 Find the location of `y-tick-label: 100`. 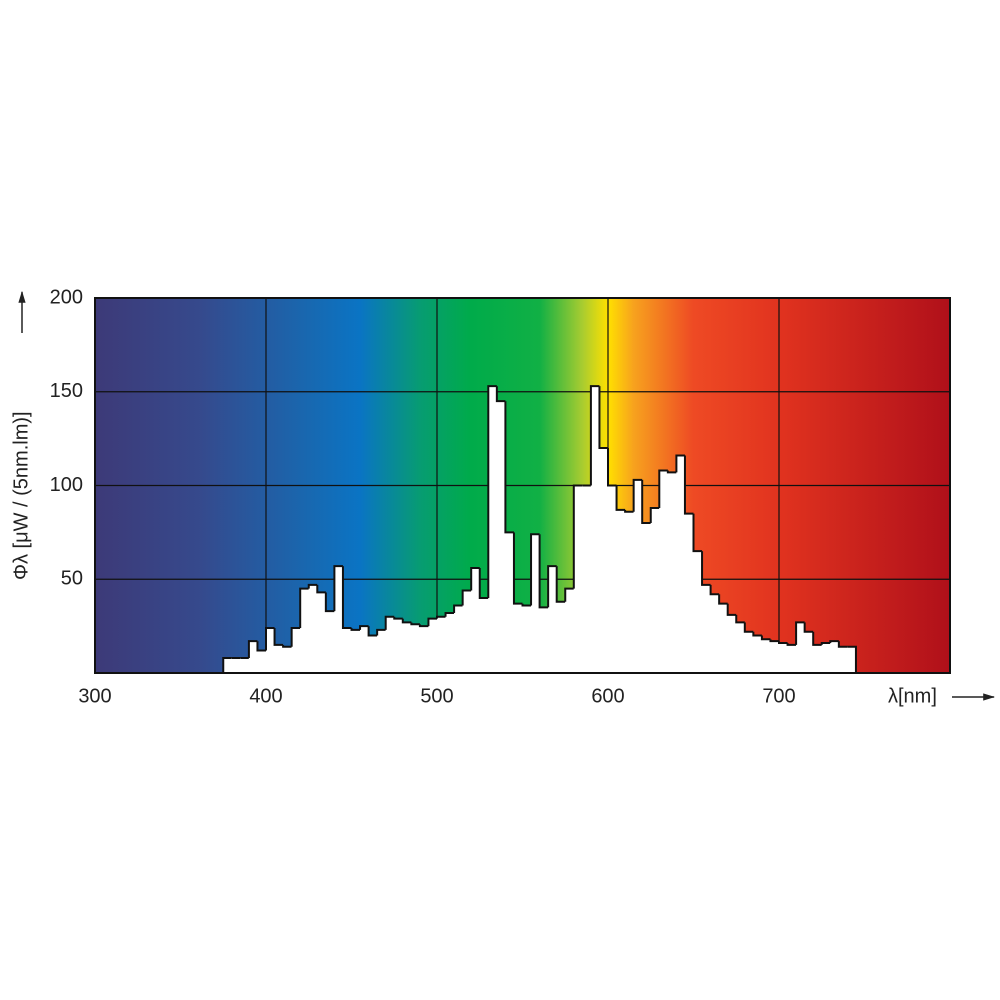

y-tick-label: 100 is located at coordinates (66, 485).